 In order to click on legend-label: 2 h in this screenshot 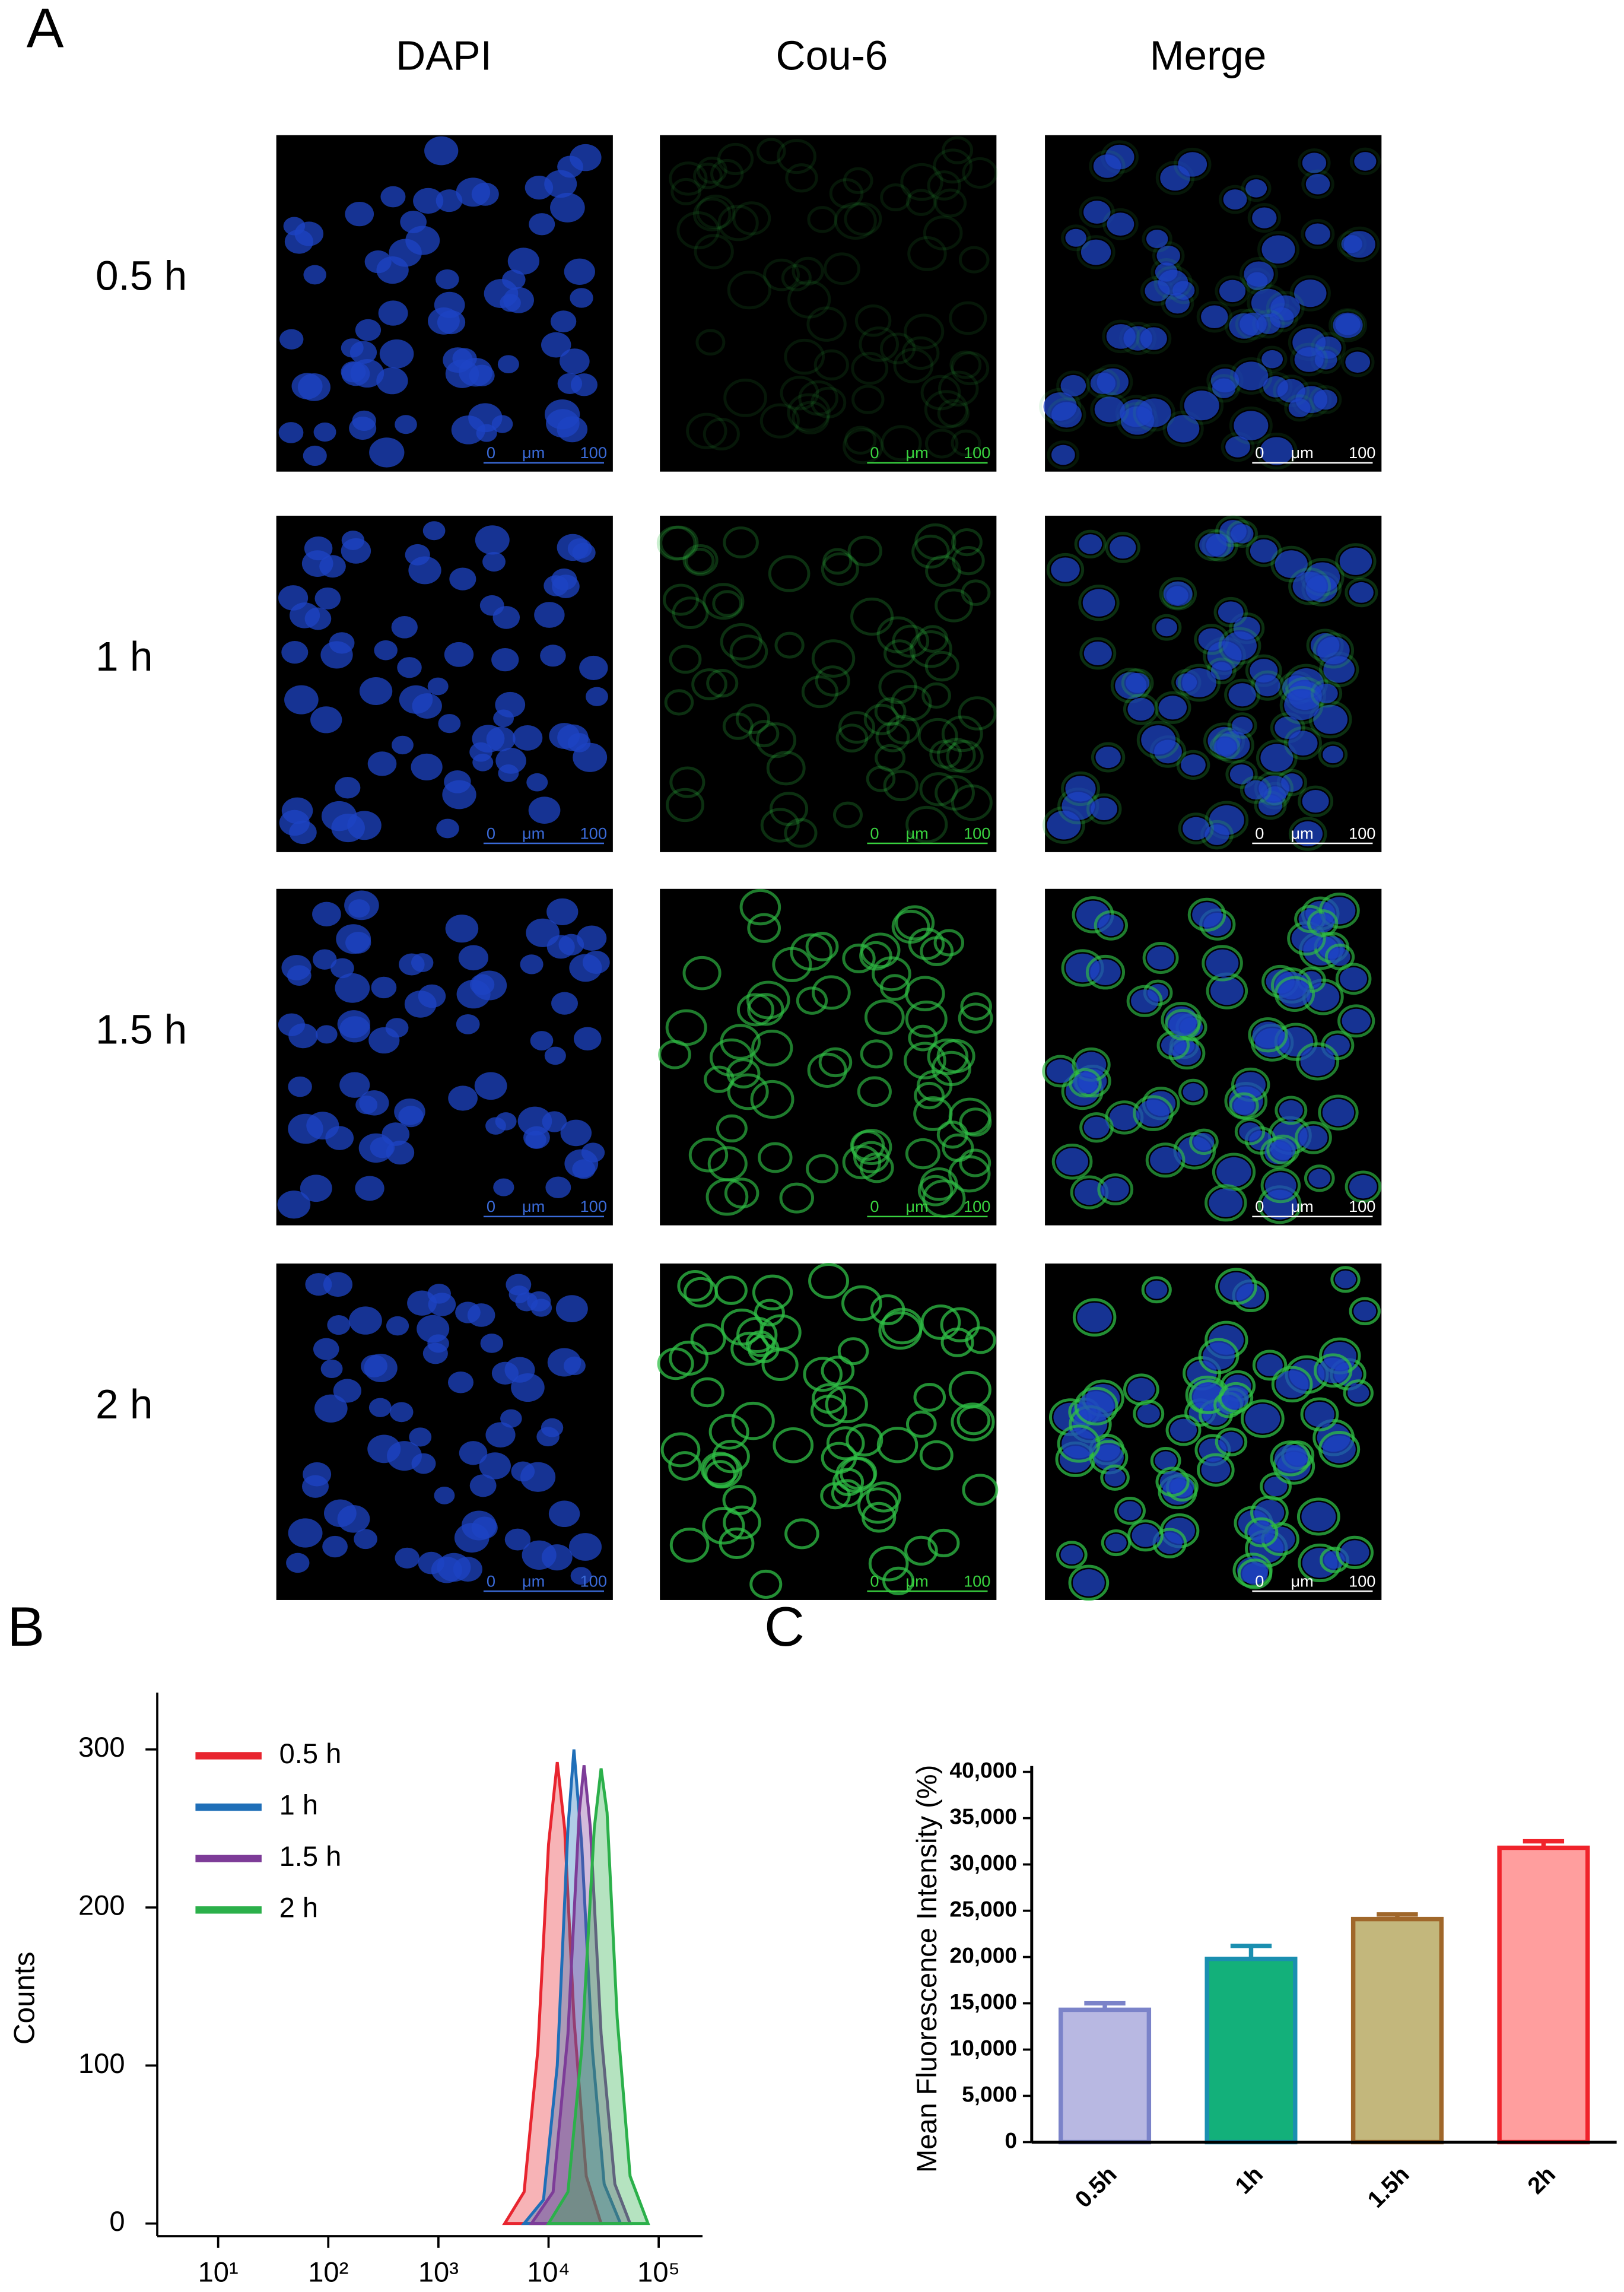, I will do `click(298, 1907)`.